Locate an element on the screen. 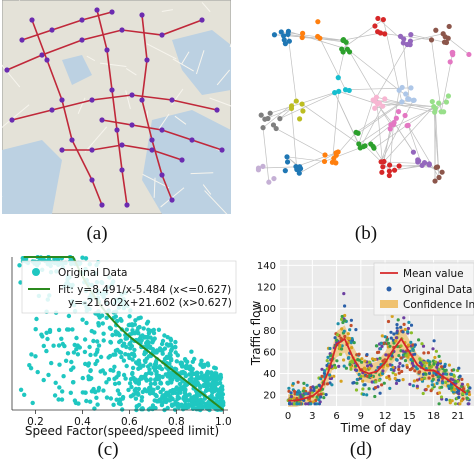 The image size is (474, 474). legend-label-fit: Fit: y=8.491/x-5.484 (x<=0.627) is located at coordinates (144, 290).